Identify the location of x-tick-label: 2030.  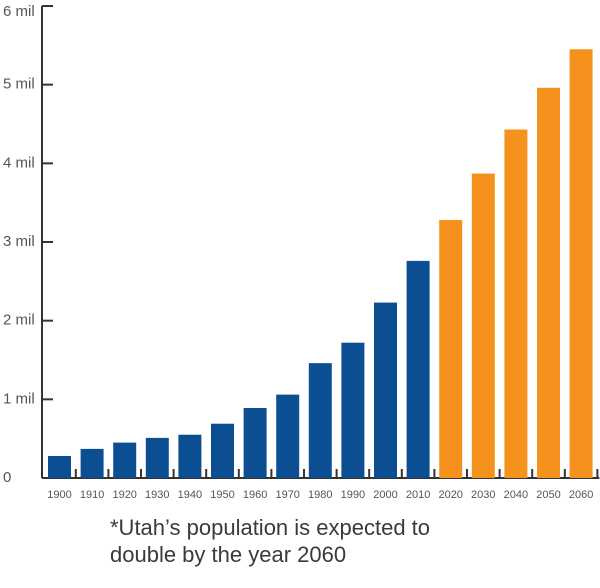
(483, 495).